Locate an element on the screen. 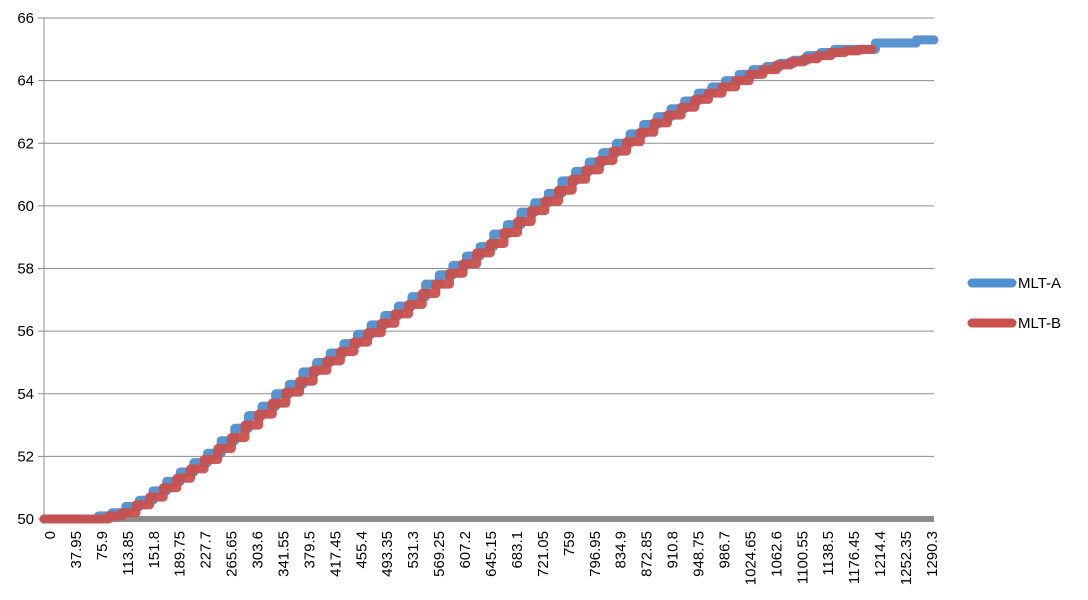 This screenshot has height=600, width=1088. x-tick-label: 151.8 is located at coordinates (154, 550).